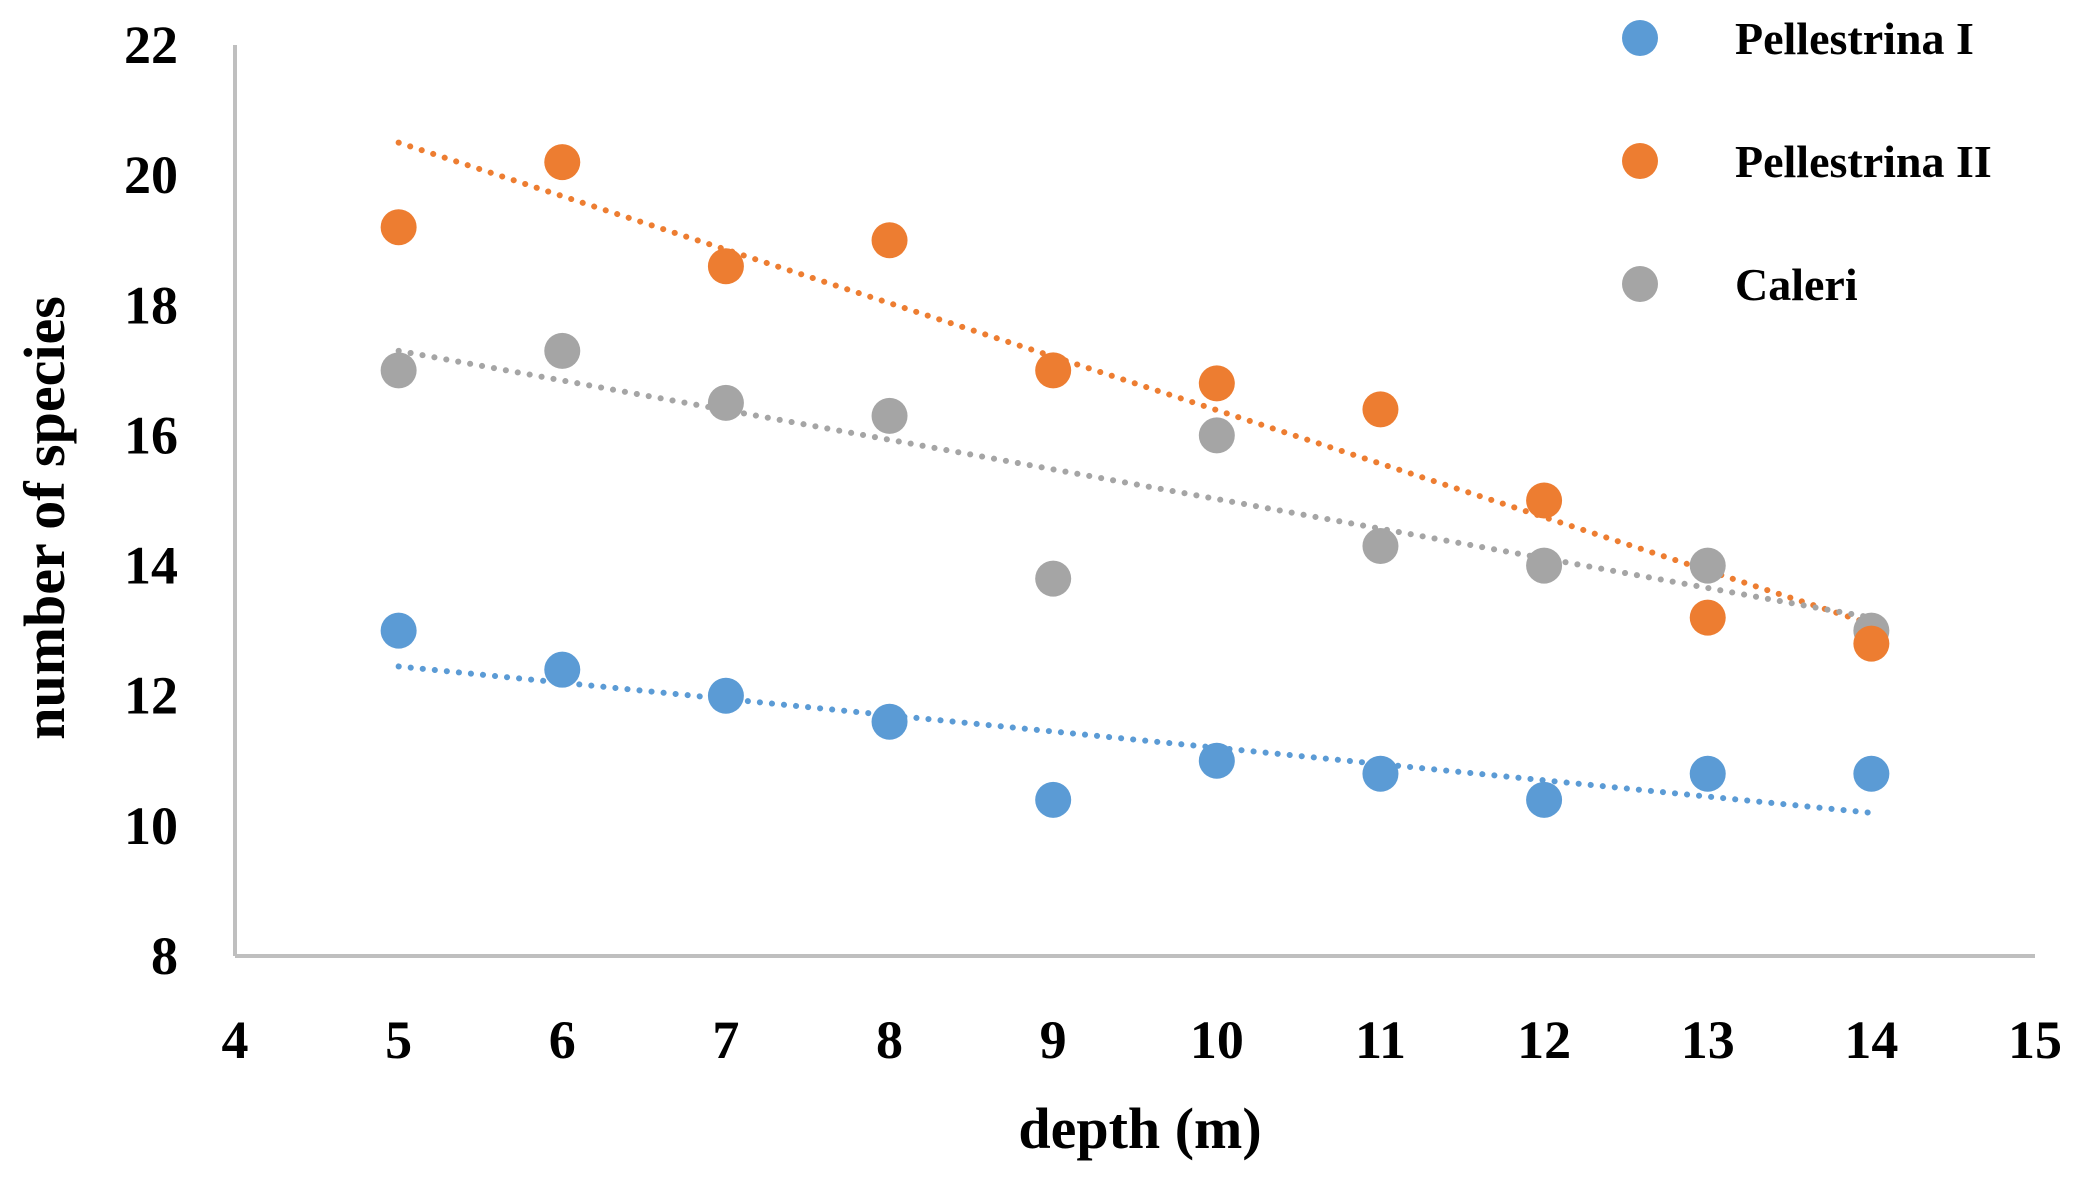  I want to click on x-tick-label: 12, so click(1544, 1040).